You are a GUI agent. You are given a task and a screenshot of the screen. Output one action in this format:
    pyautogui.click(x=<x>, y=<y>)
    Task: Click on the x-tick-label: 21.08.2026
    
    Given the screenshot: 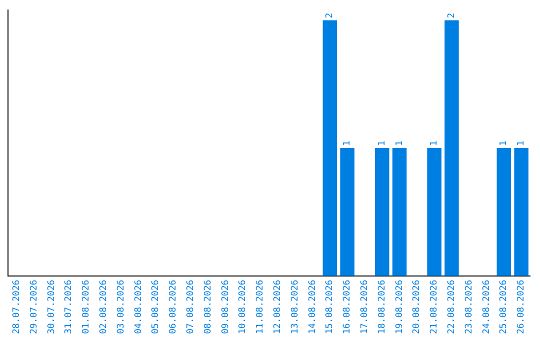 What is the action you would take?
    pyautogui.click(x=435, y=307)
    